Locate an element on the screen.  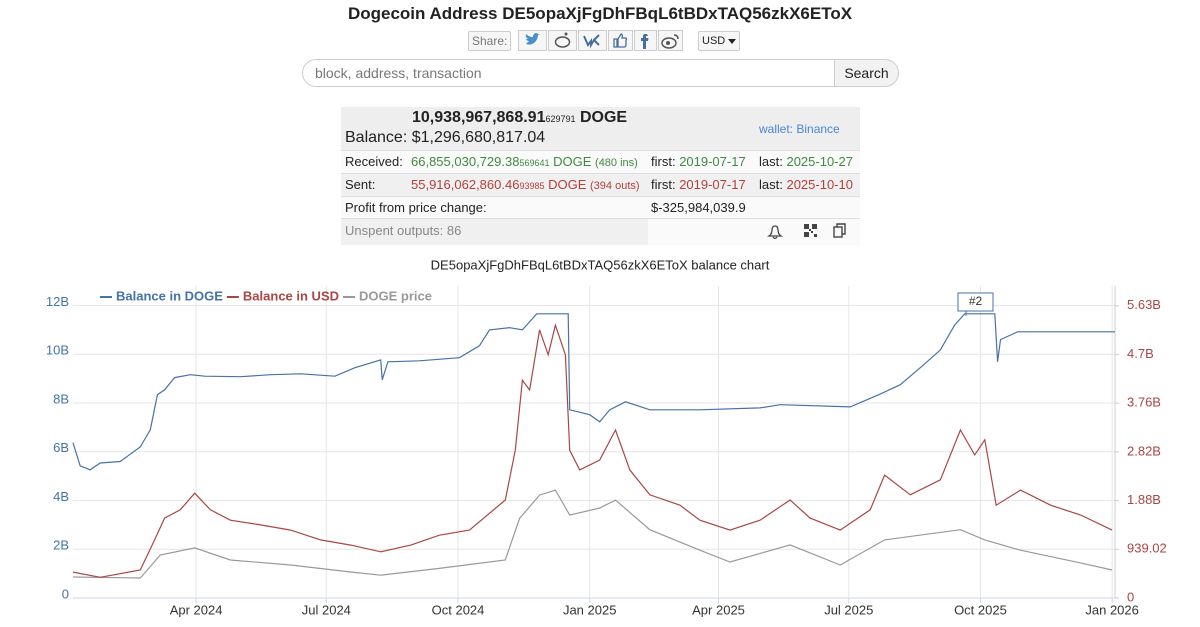
profit-value: $-325,984,039.9 is located at coordinates (698, 207).